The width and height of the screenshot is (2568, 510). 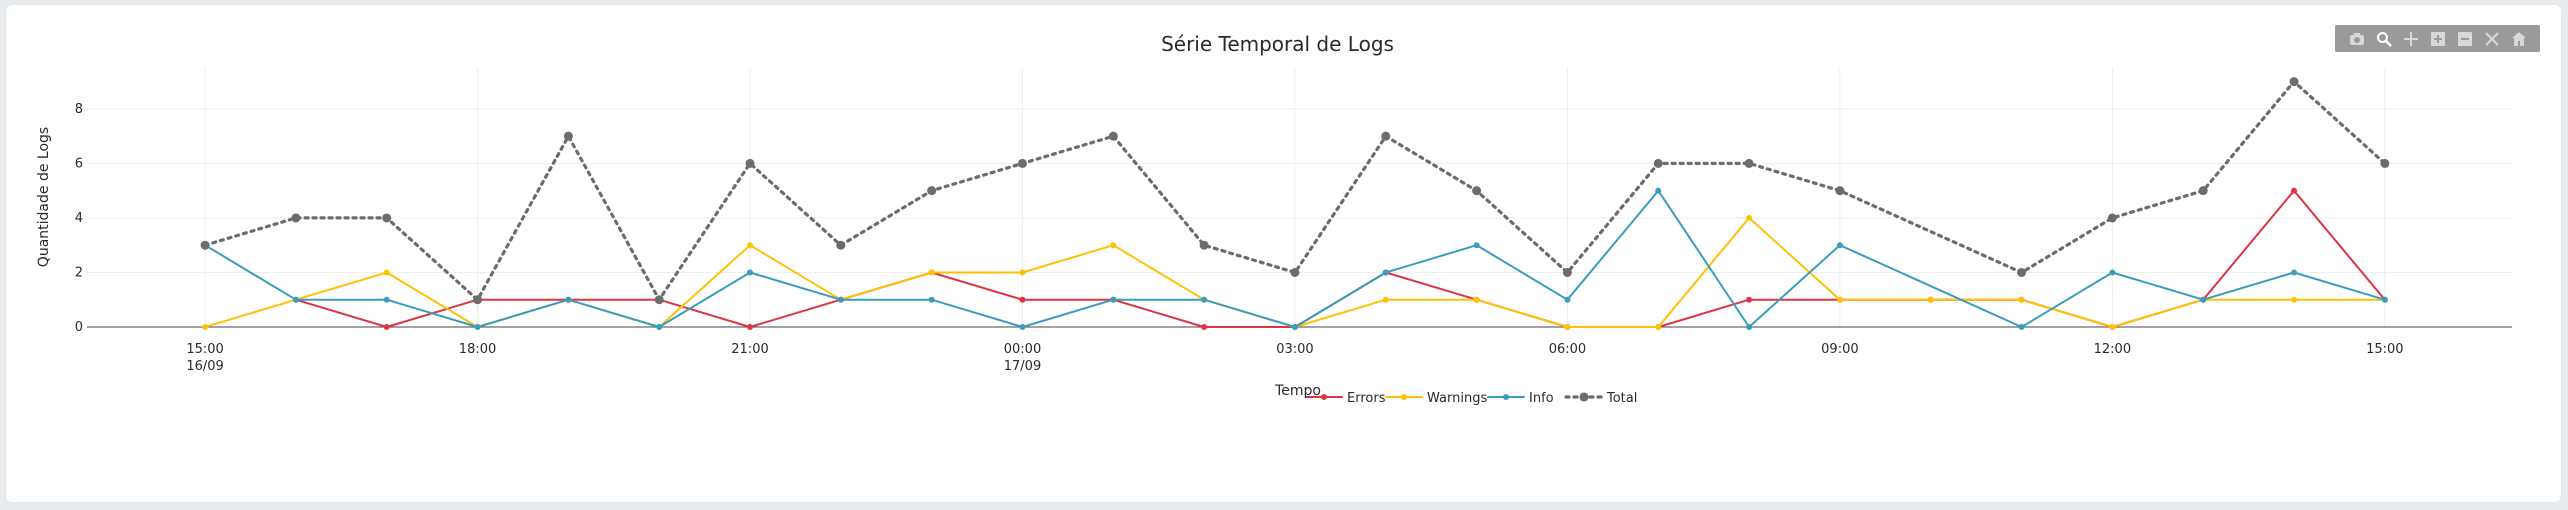 I want to click on autoscale-icon, so click(x=2492, y=39).